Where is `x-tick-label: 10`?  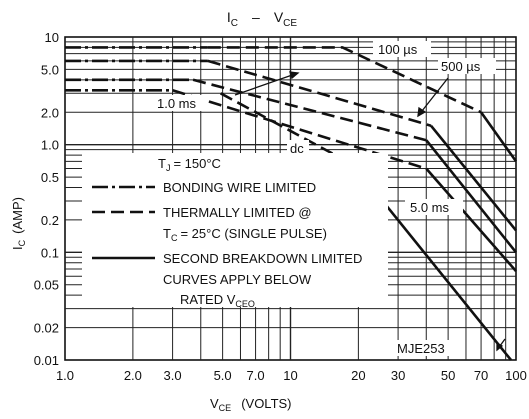
x-tick-label: 10 is located at coordinates (290, 375).